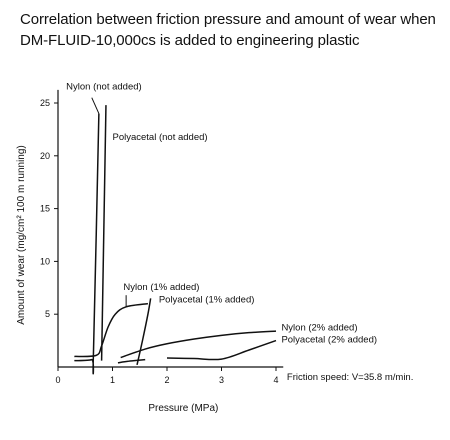 The width and height of the screenshot is (450, 440). I want to click on series-line-unlabeled, so click(221, 350).